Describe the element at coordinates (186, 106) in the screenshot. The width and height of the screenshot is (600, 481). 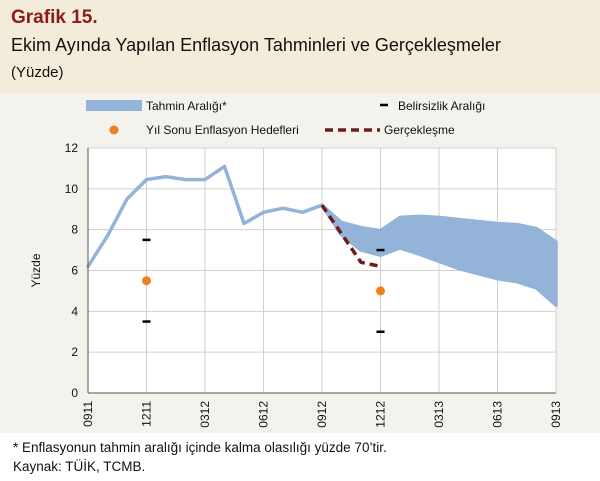
I see `legend-band-label: Tahmin Aralığı*` at that location.